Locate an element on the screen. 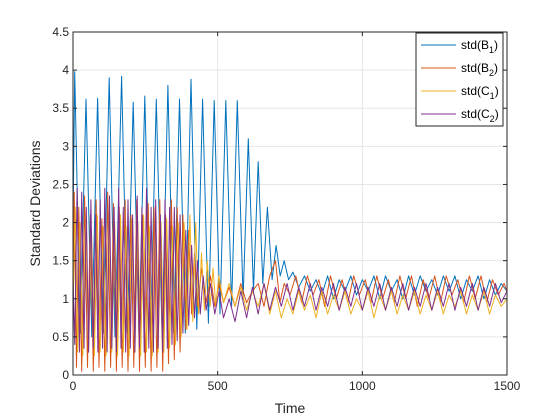 This screenshot has width=560, height=420. y-tick-label: 4 is located at coordinates (65, 70).